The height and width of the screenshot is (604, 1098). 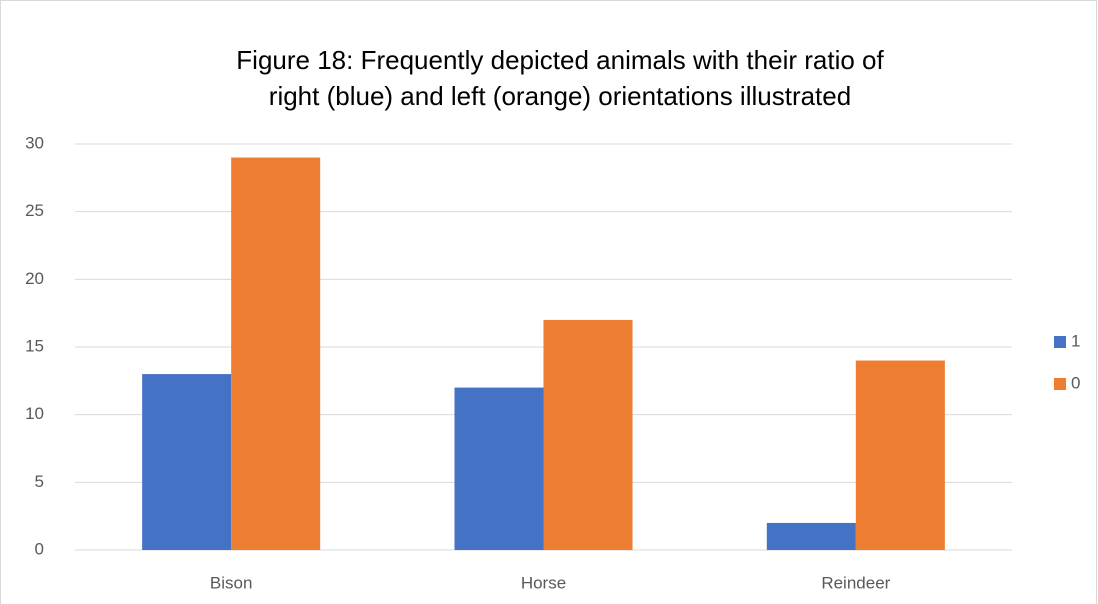 I want to click on y-tick-label: 20, so click(x=34, y=278).